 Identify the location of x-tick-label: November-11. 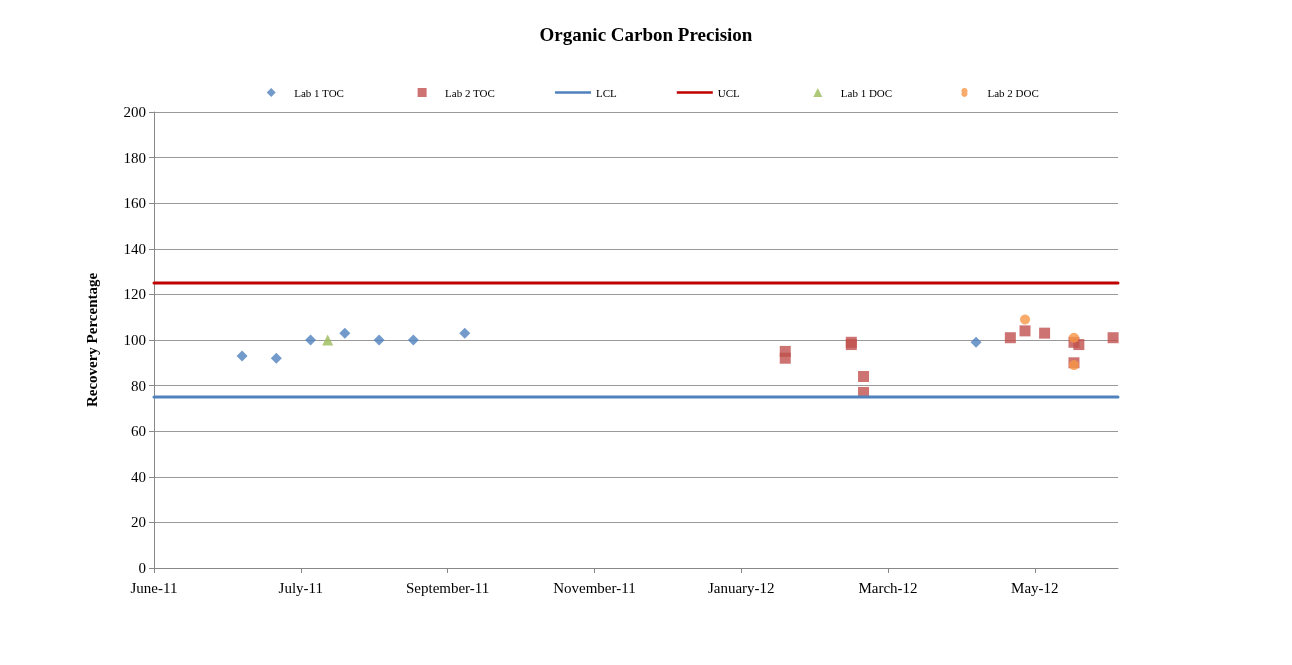
(594, 587).